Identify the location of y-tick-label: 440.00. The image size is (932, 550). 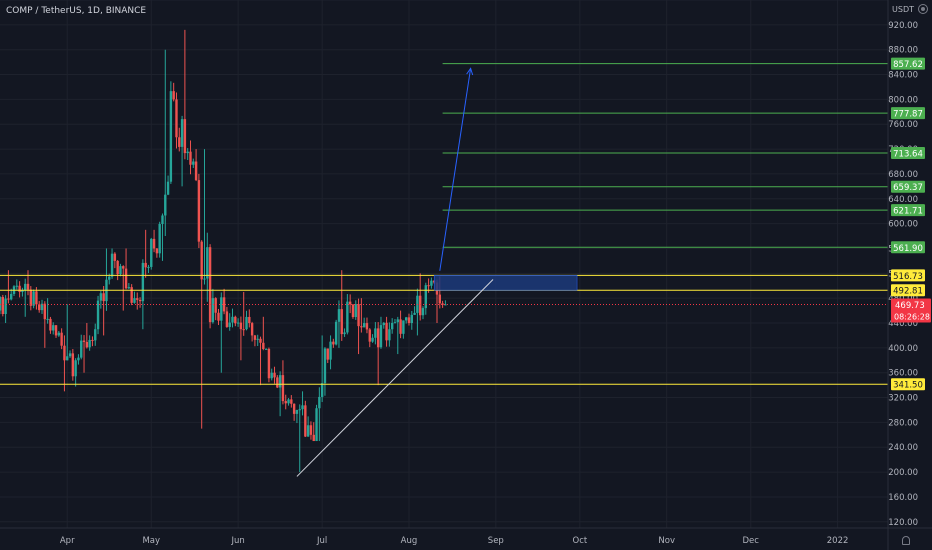
(903, 324).